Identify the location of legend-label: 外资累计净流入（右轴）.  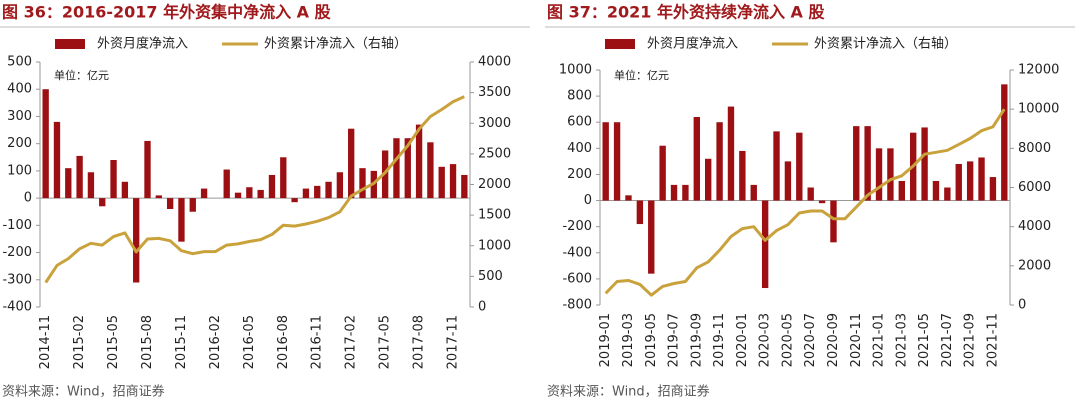
(885, 44).